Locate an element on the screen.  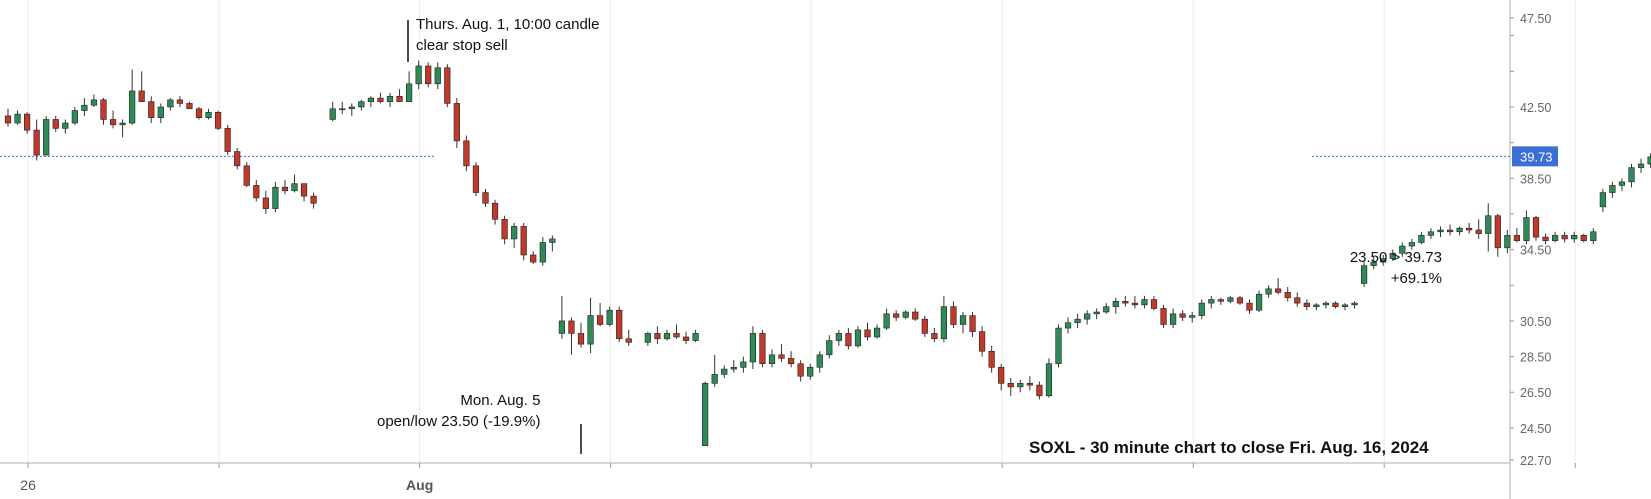
y-tick-label: 30.50 is located at coordinates (1535, 322).